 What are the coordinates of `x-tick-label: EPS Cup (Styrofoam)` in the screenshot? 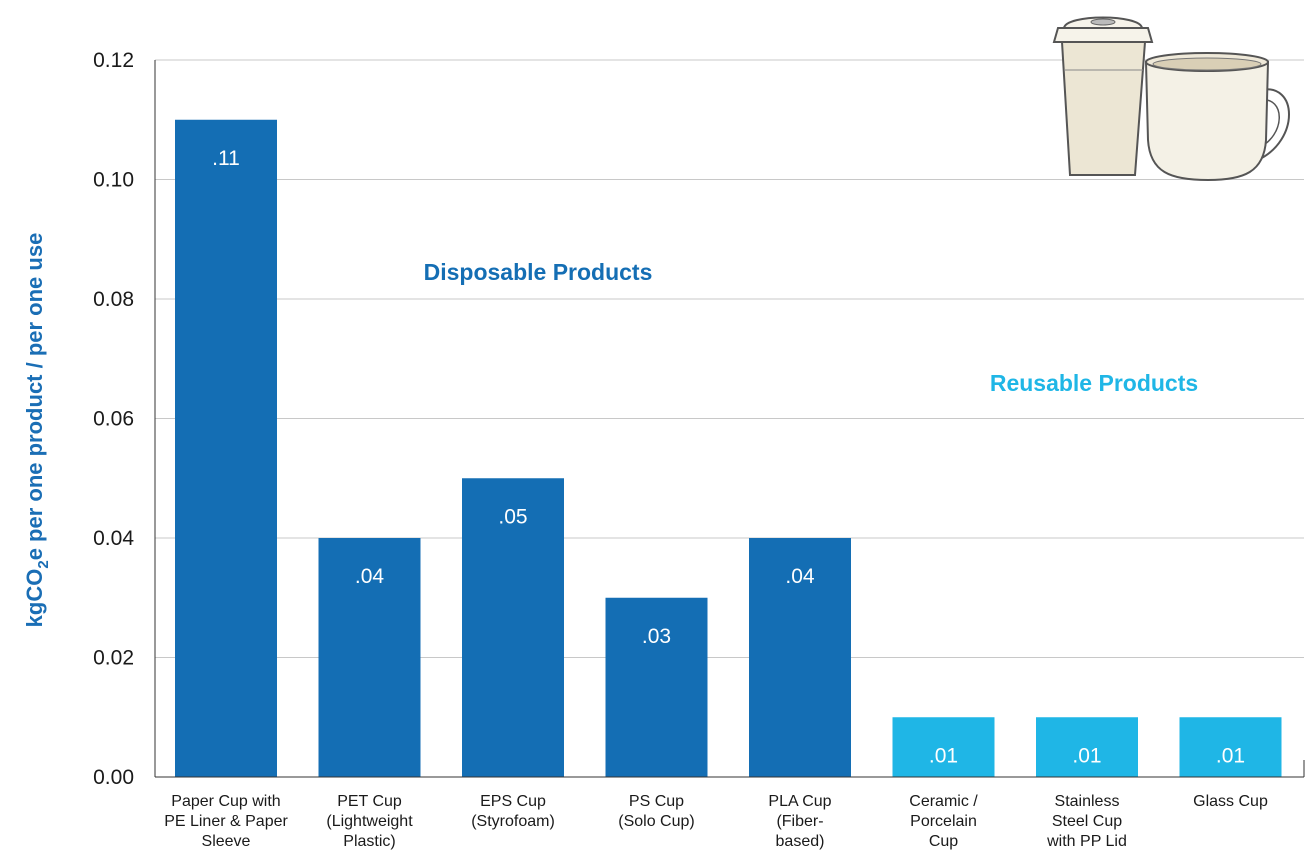 It's located at (513, 811).